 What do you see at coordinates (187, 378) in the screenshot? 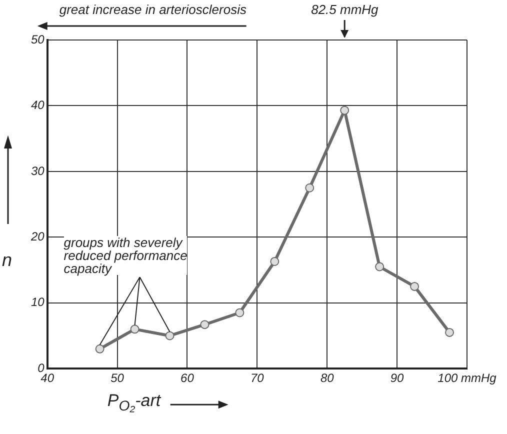
I see `x-tick-label: 60` at bounding box center [187, 378].